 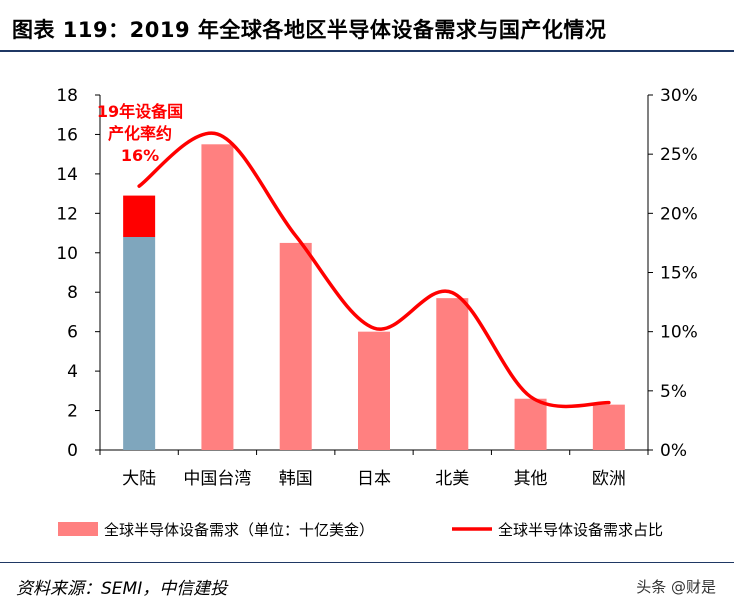 I want to click on y-right-tick-label: 30%, so click(x=679, y=96).